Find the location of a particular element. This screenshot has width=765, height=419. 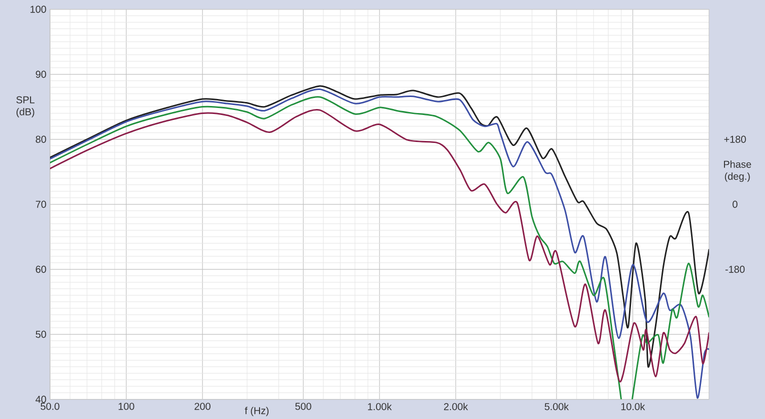

x-tick-label: 200 is located at coordinates (202, 406).